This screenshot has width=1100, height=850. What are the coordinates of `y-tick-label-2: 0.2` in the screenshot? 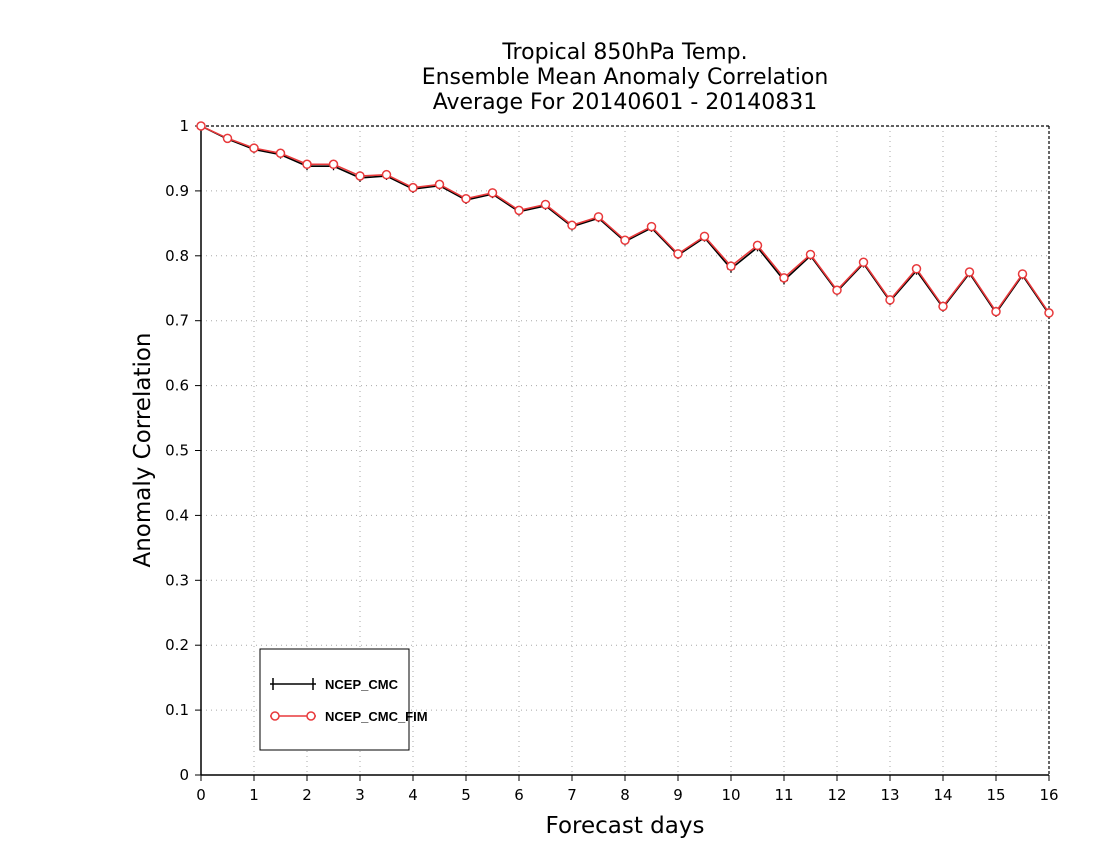 It's located at (177, 645).